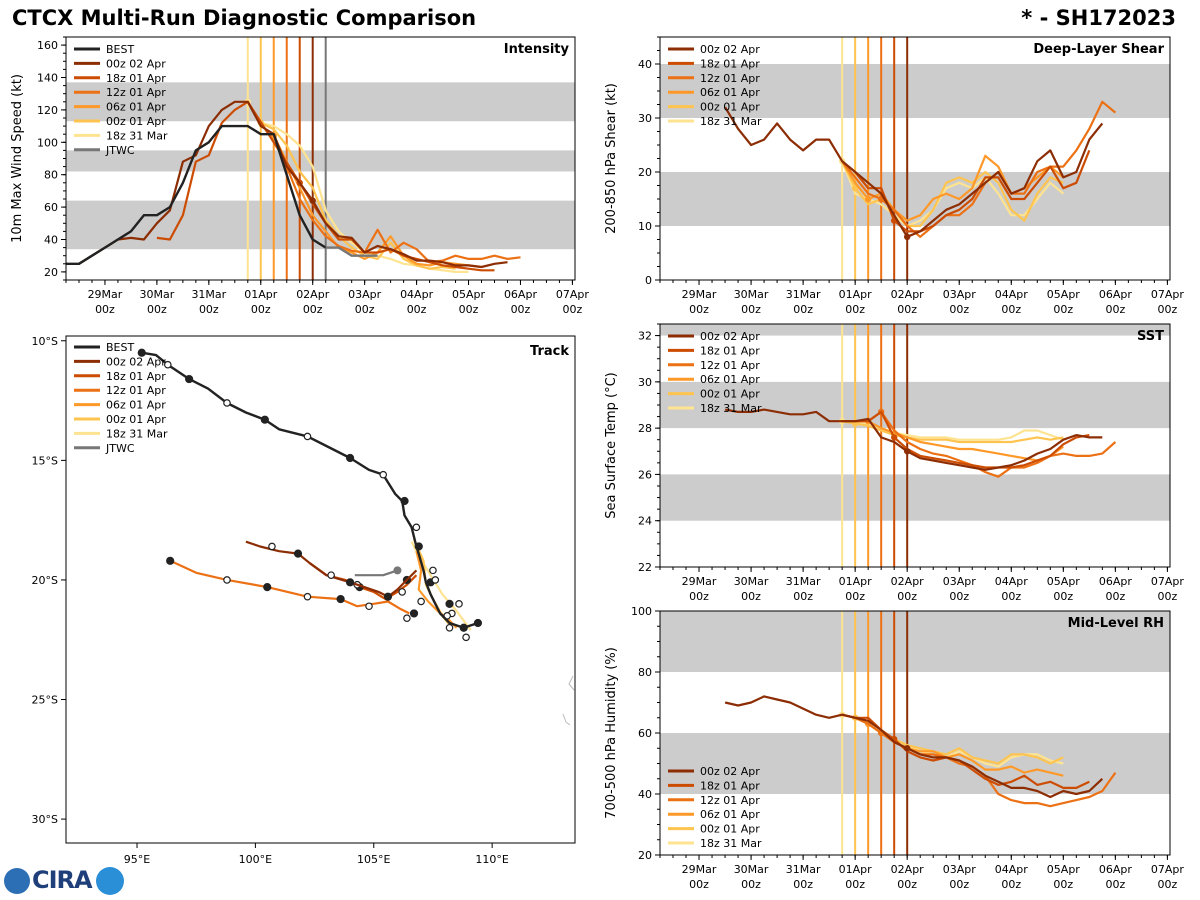  I want to click on track-ytick-label: 15°S, so click(45, 460).